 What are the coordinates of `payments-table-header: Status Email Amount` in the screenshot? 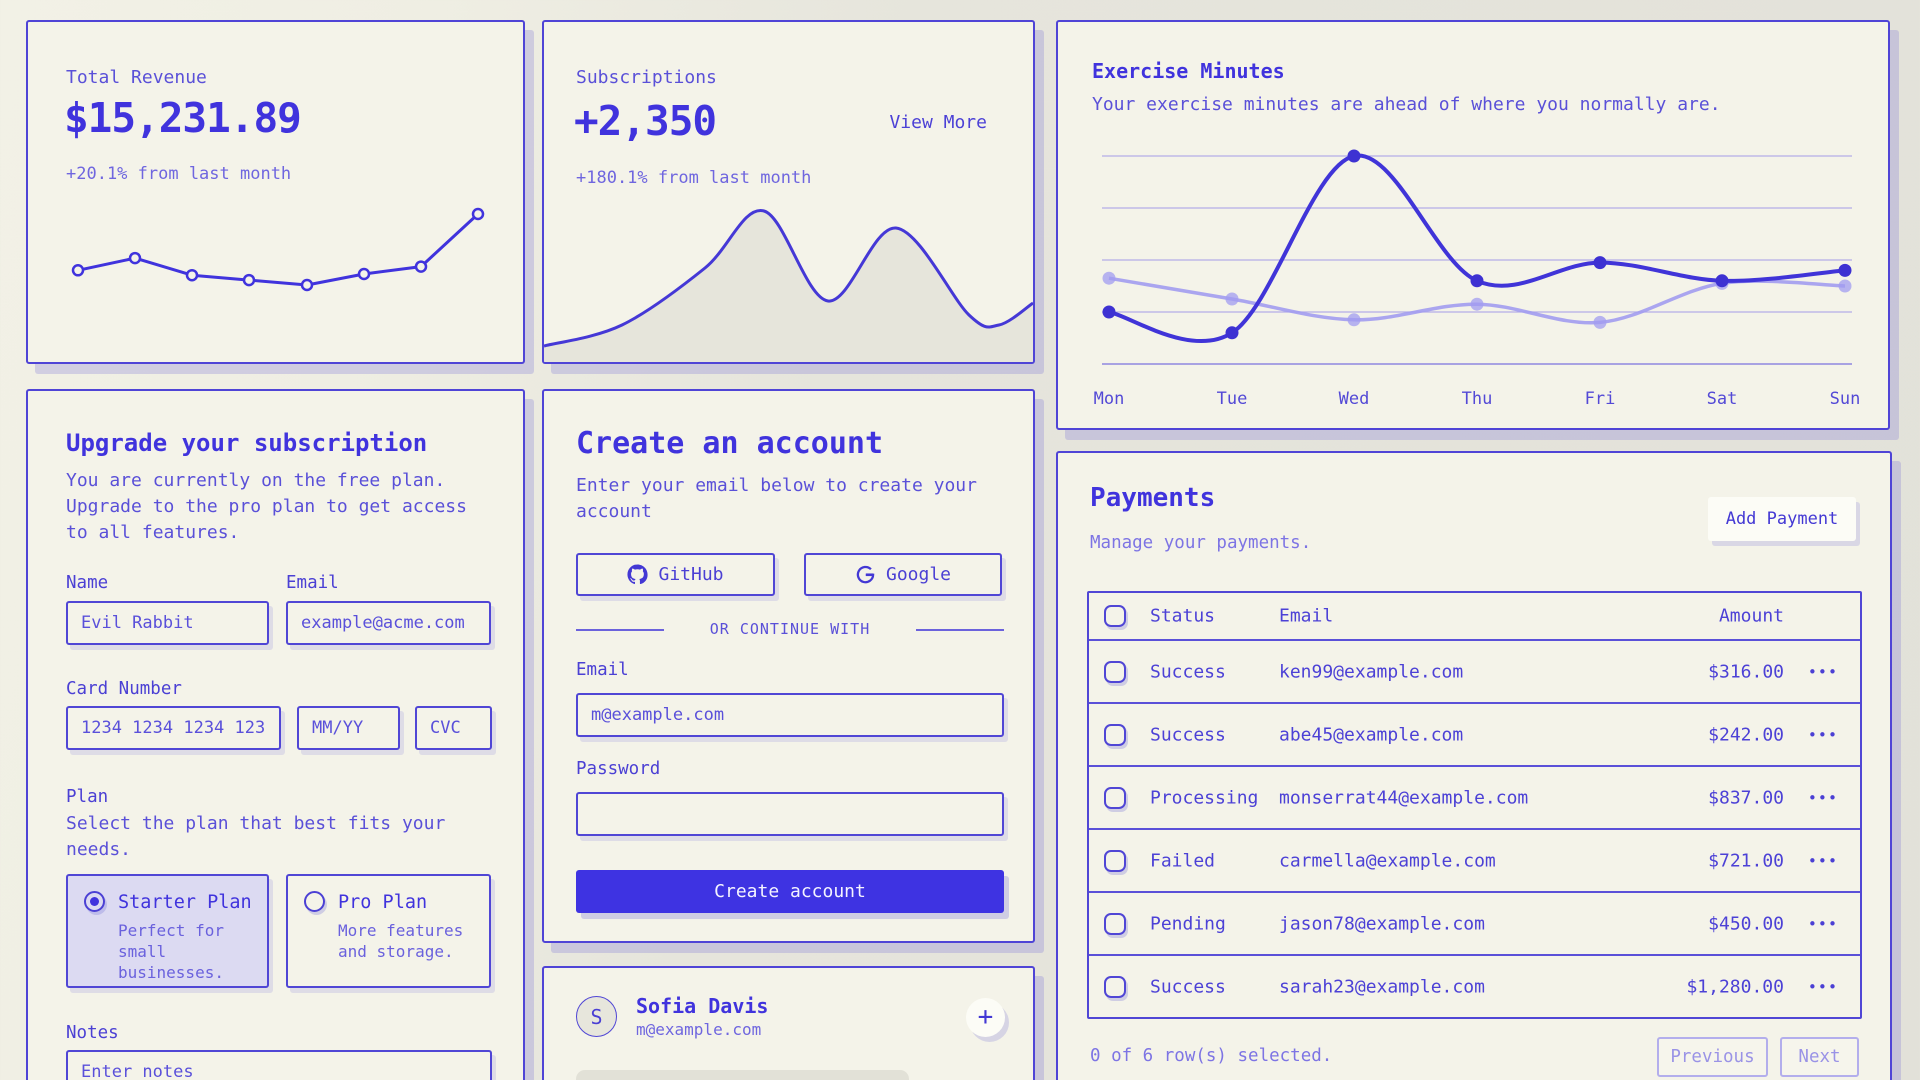 It's located at (1474, 616).